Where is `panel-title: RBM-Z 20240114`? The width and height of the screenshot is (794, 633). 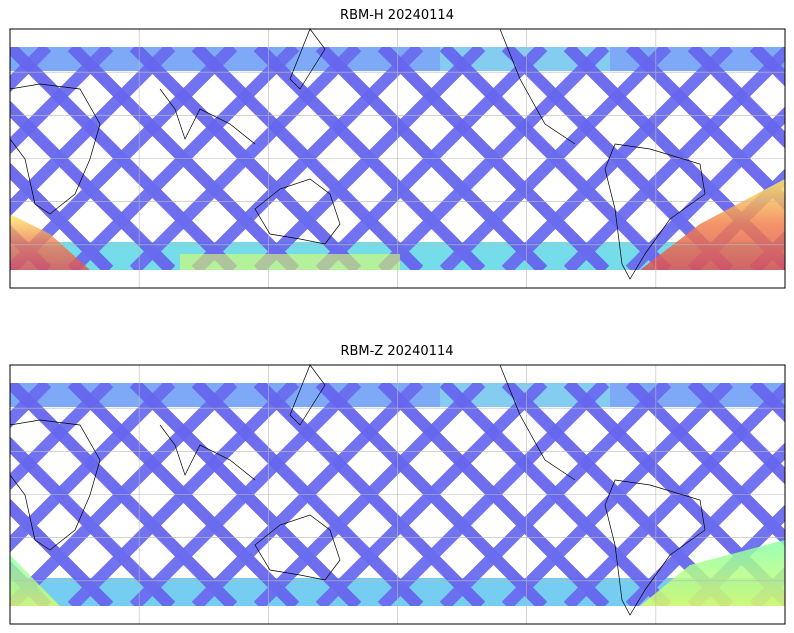
panel-title: RBM-Z 20240114 is located at coordinates (396, 351).